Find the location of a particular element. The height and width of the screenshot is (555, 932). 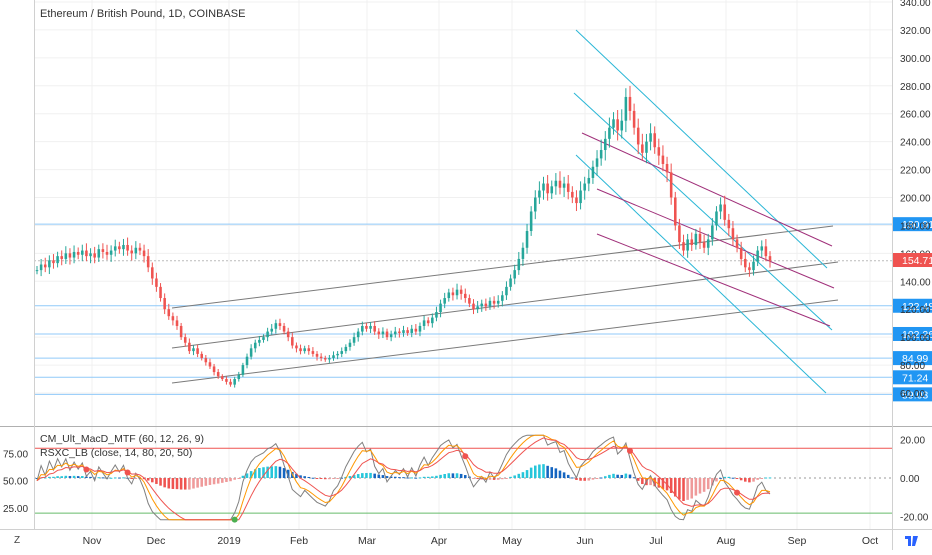

price-tick-label: 320.00 is located at coordinates (915, 31).